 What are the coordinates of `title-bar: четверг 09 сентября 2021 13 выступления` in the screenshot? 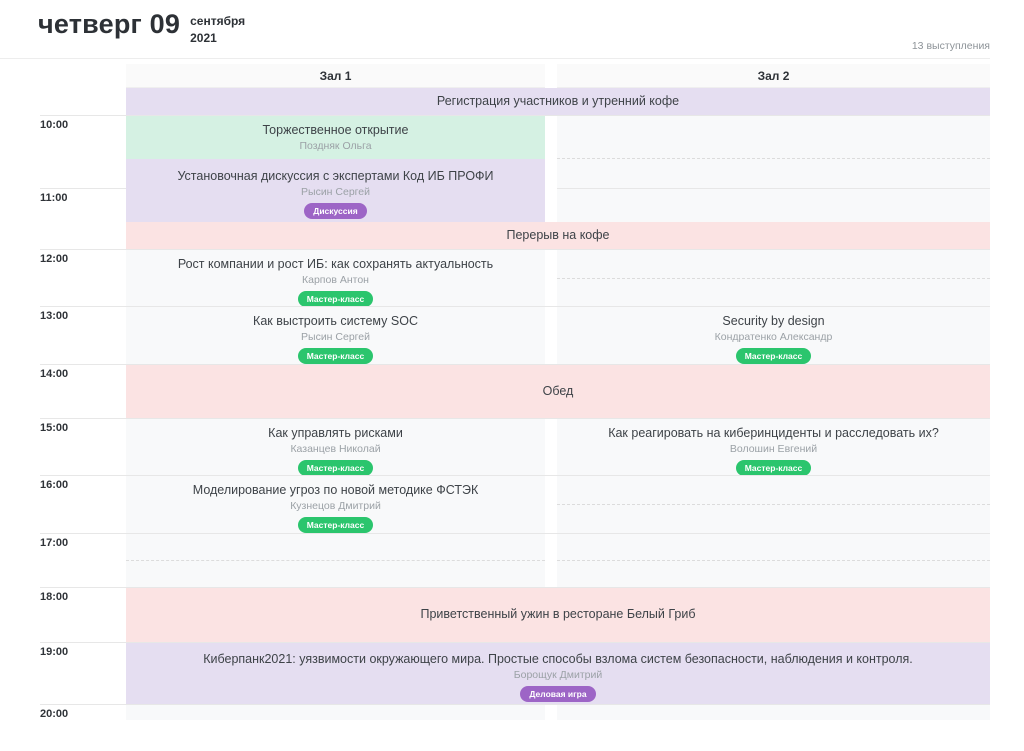 It's located at (495, 29).